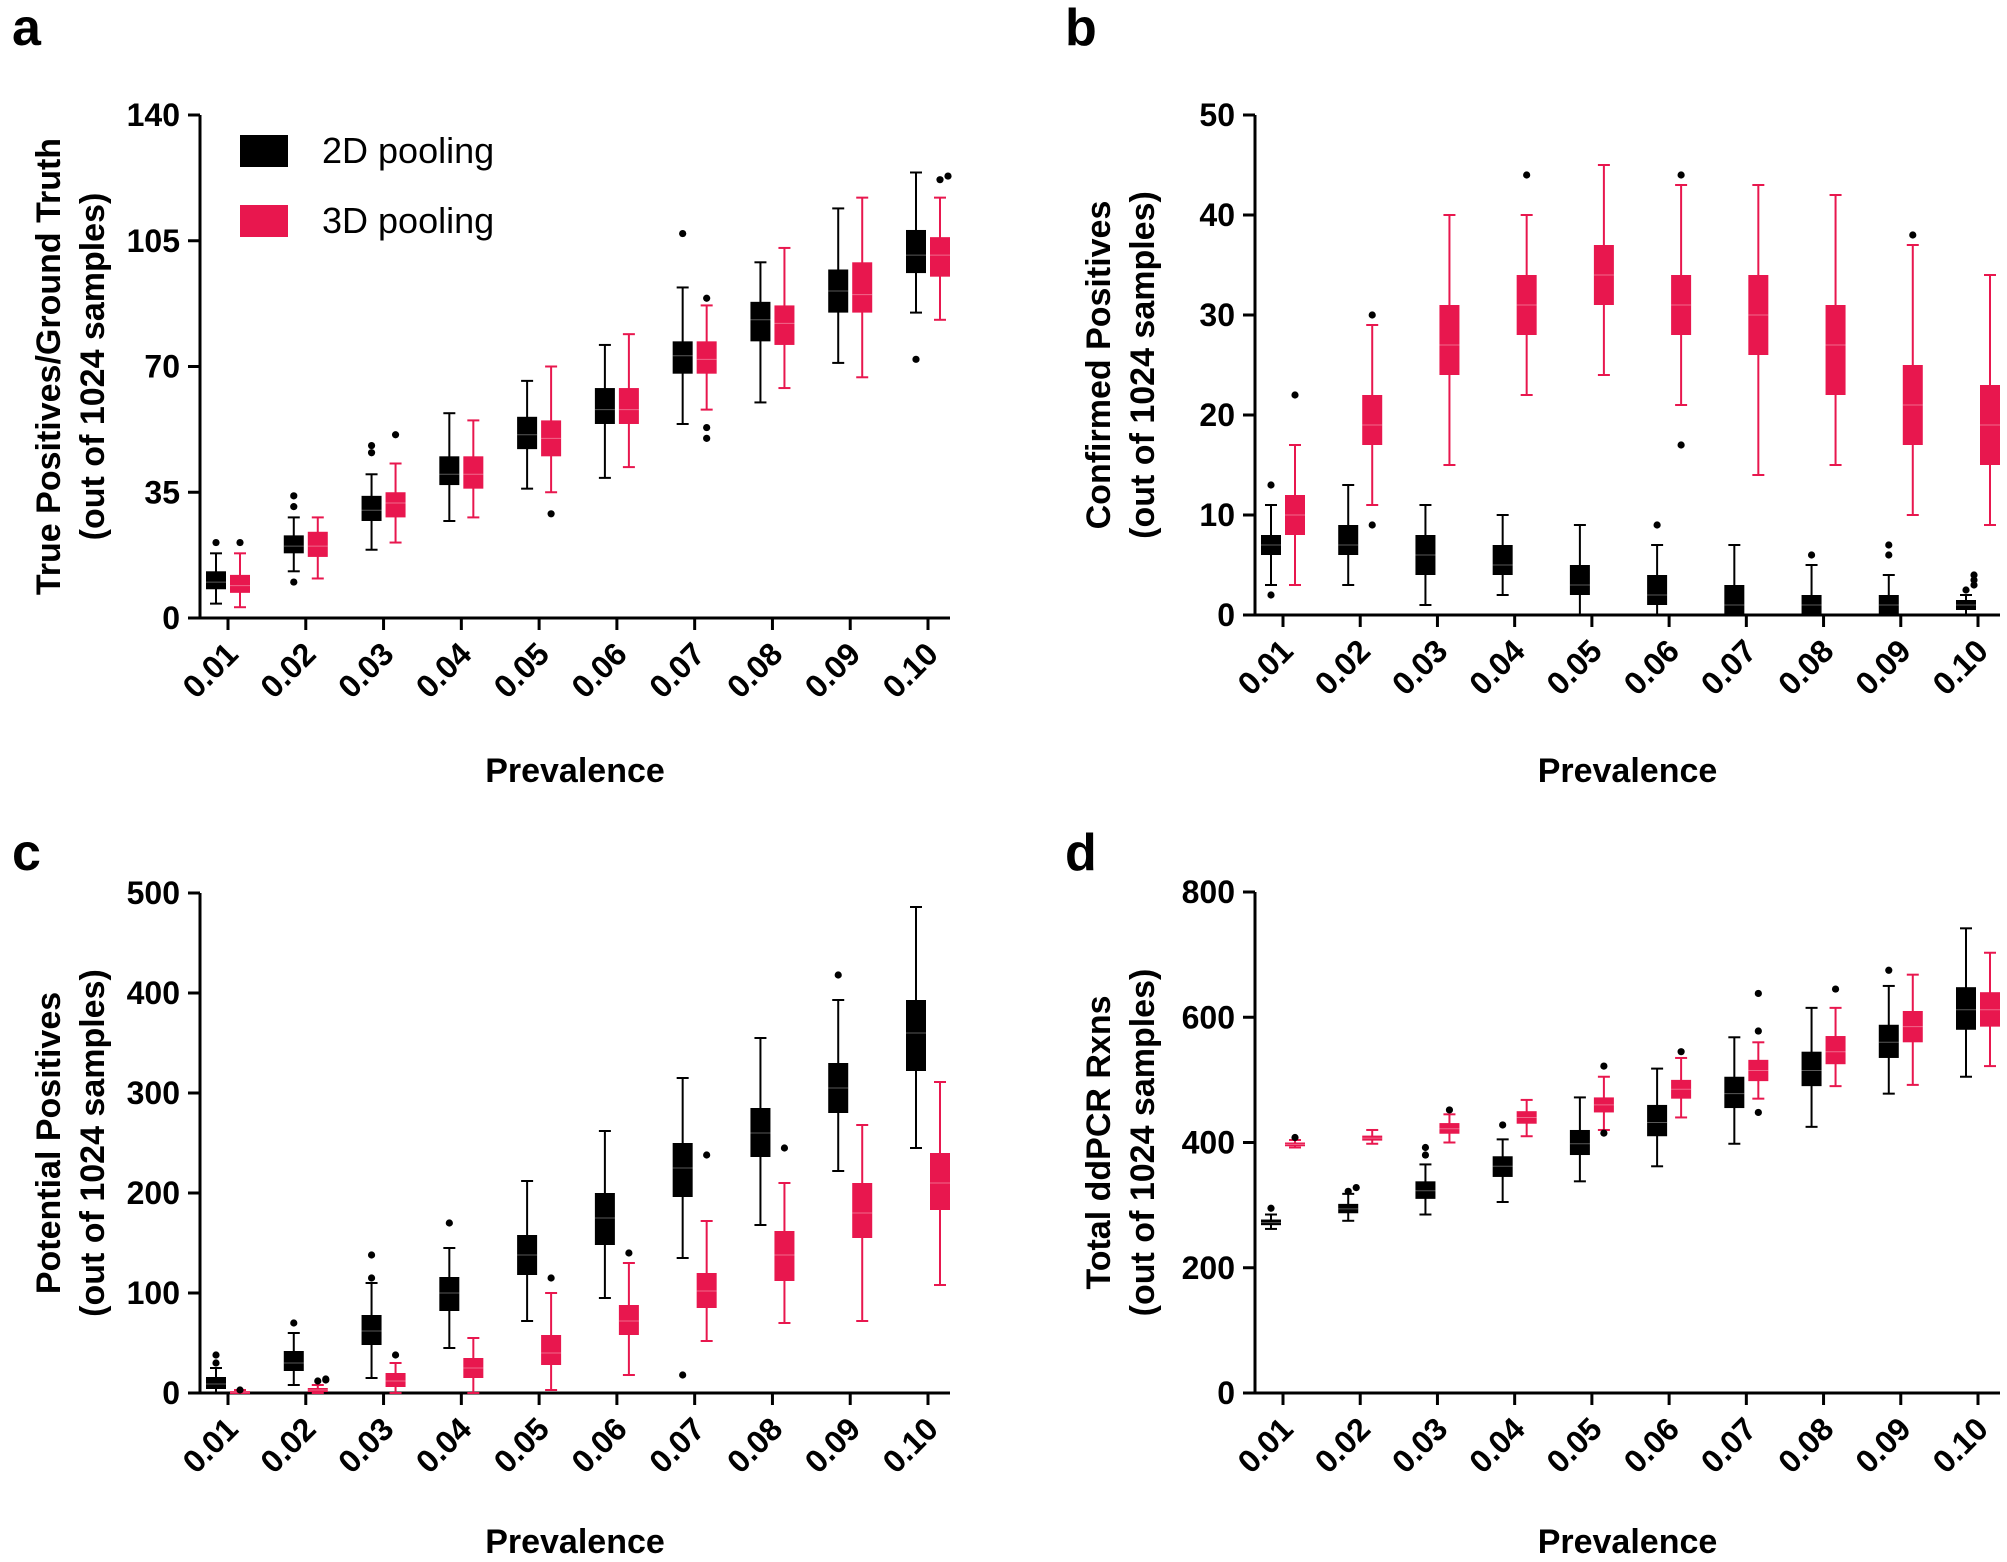  I want to click on panel-label-d: d, so click(1081, 853).